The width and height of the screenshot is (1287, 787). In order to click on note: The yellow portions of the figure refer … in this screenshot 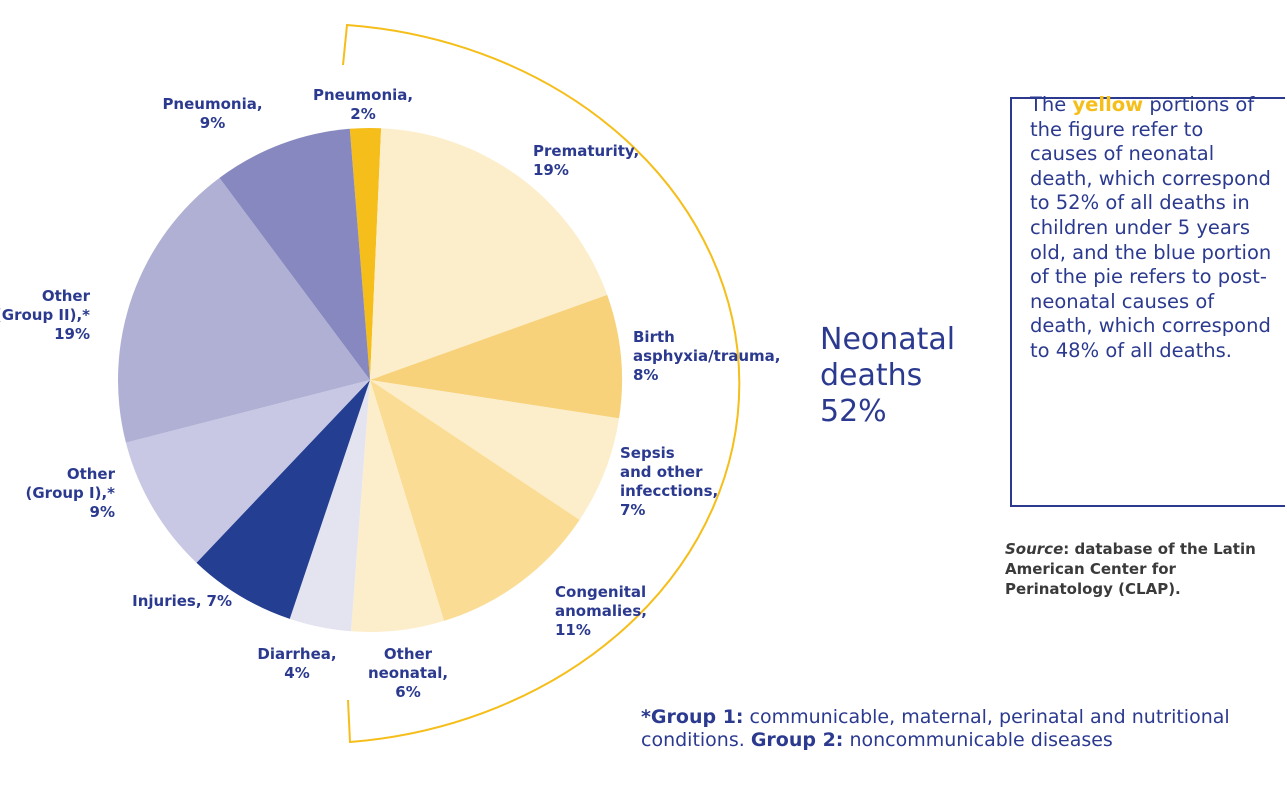, I will do `click(1152, 228)`.